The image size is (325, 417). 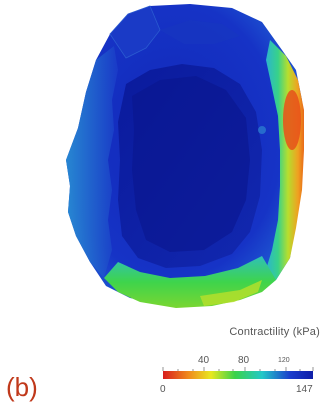 What do you see at coordinates (231, 293) in the screenshot?
I see `bottom-rim-yellow` at bounding box center [231, 293].